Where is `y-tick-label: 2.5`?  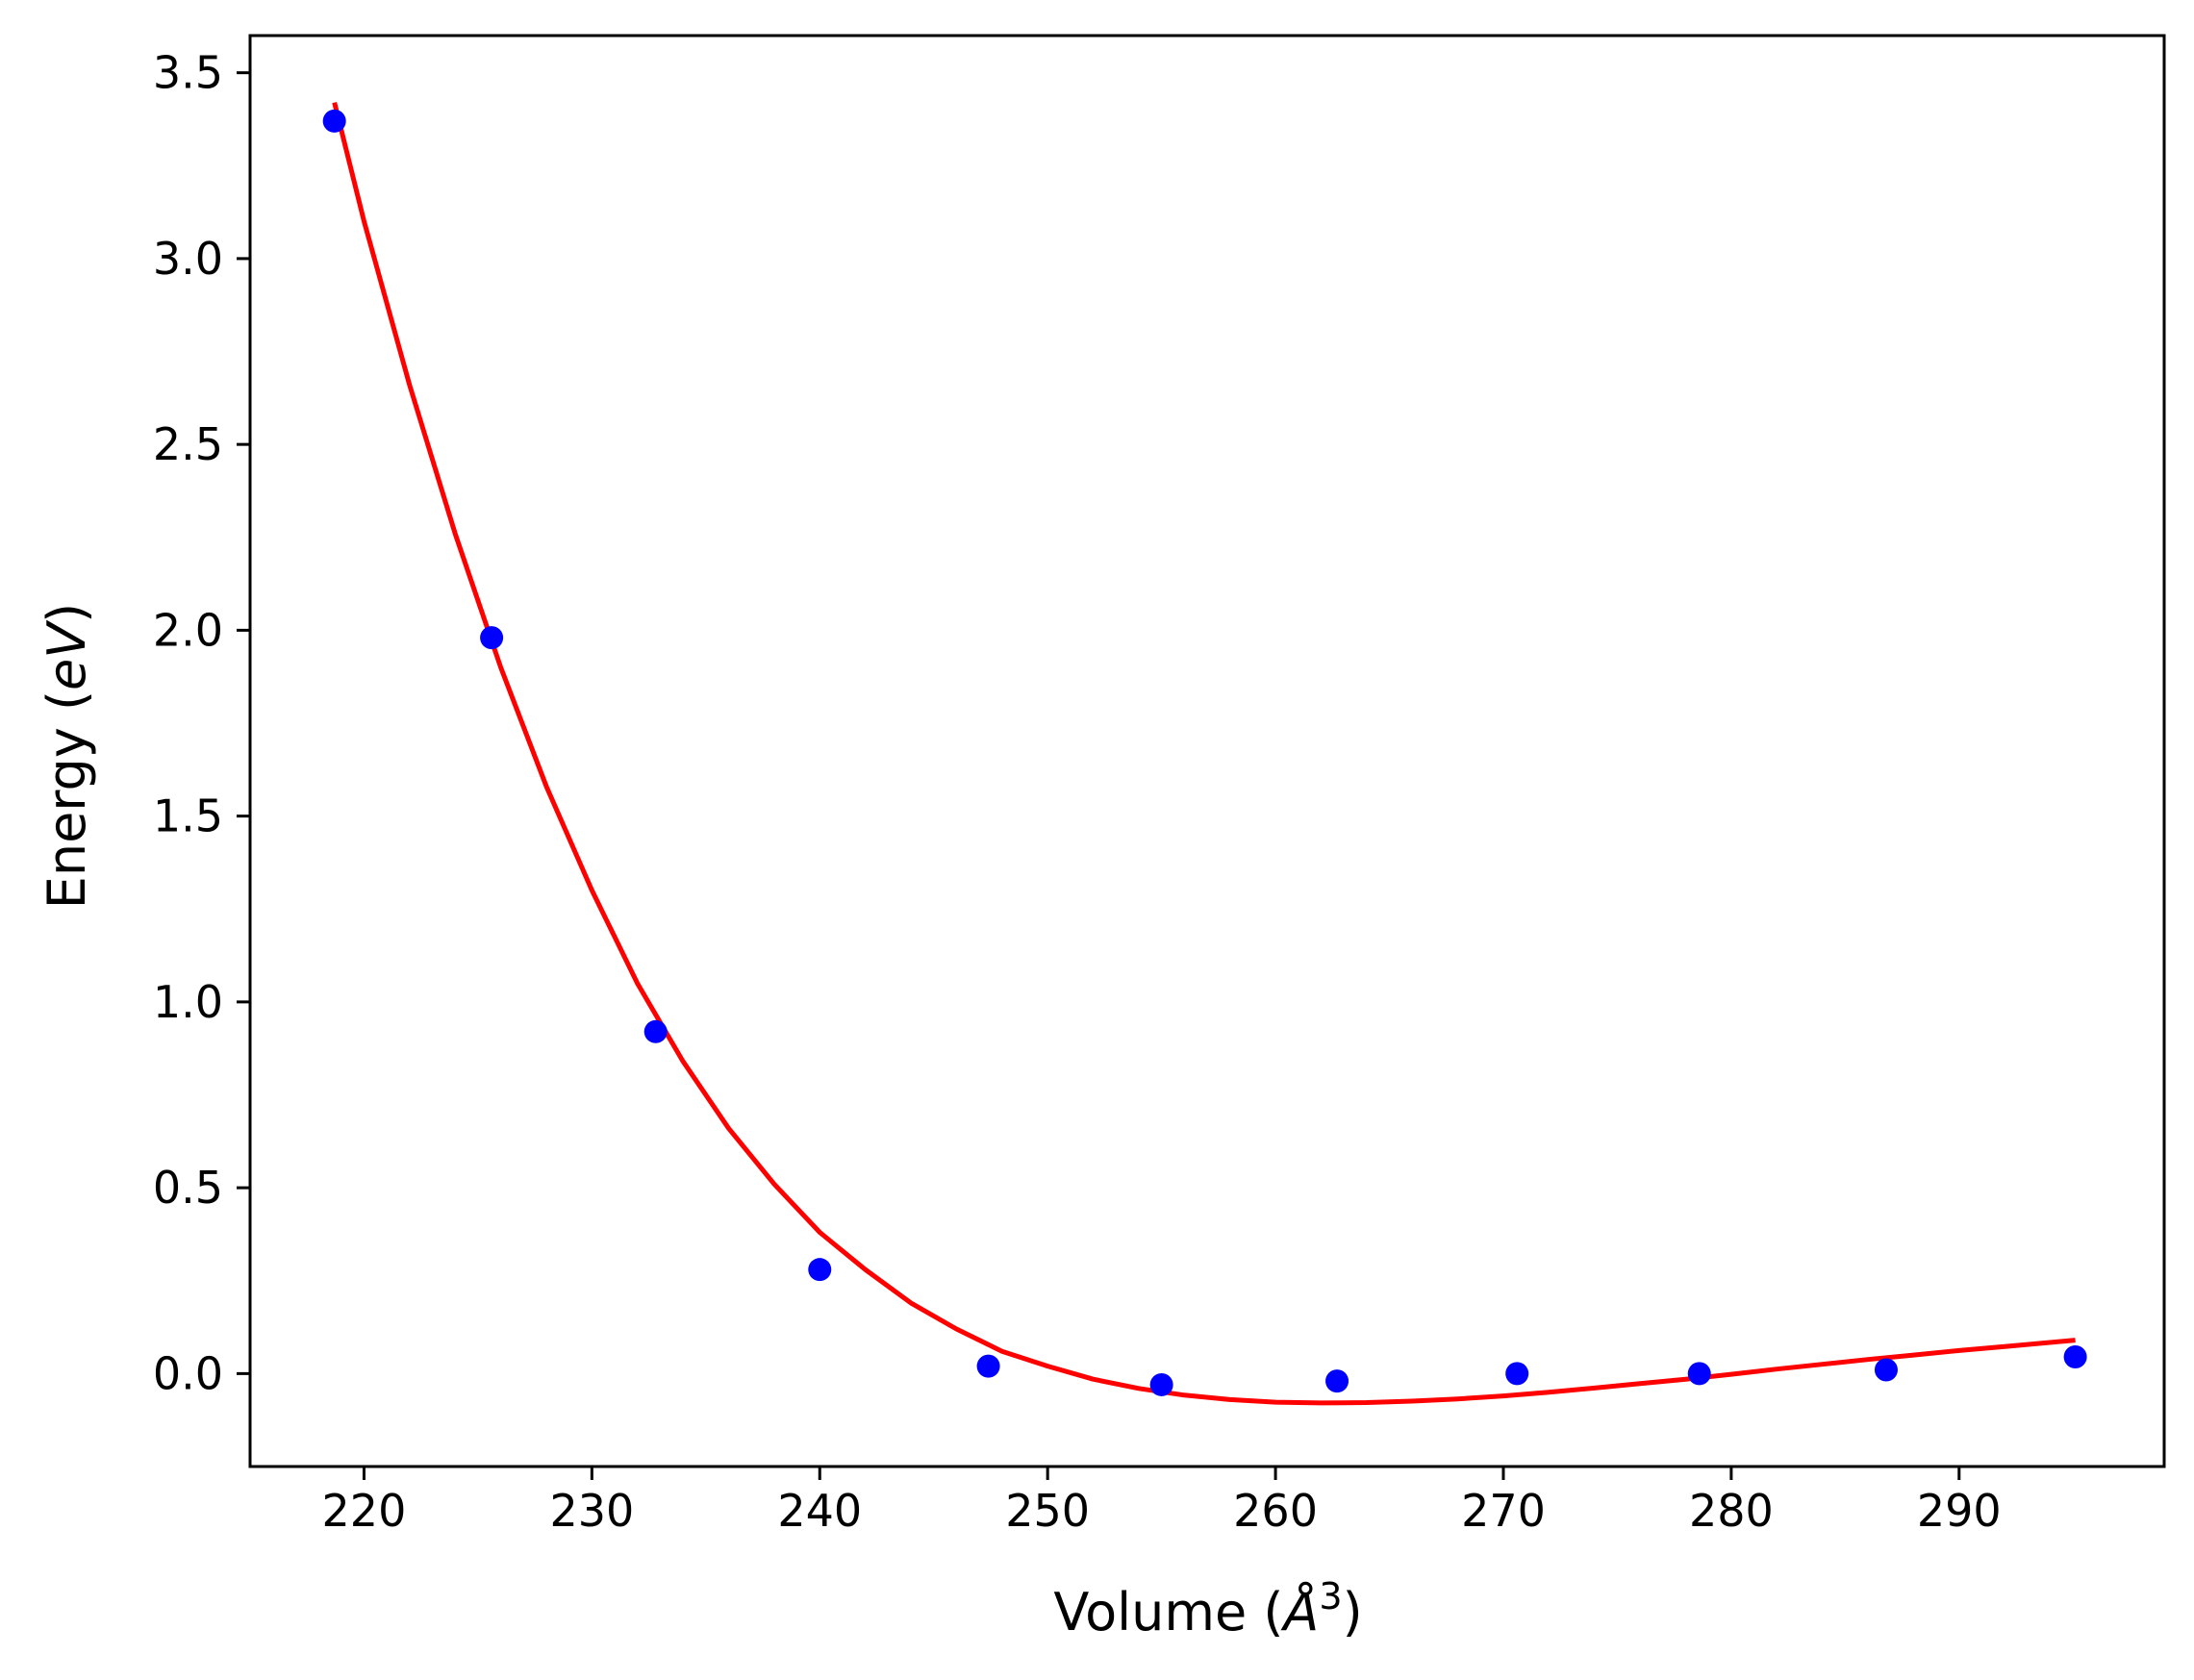
y-tick-label: 2.5 is located at coordinates (188, 444).